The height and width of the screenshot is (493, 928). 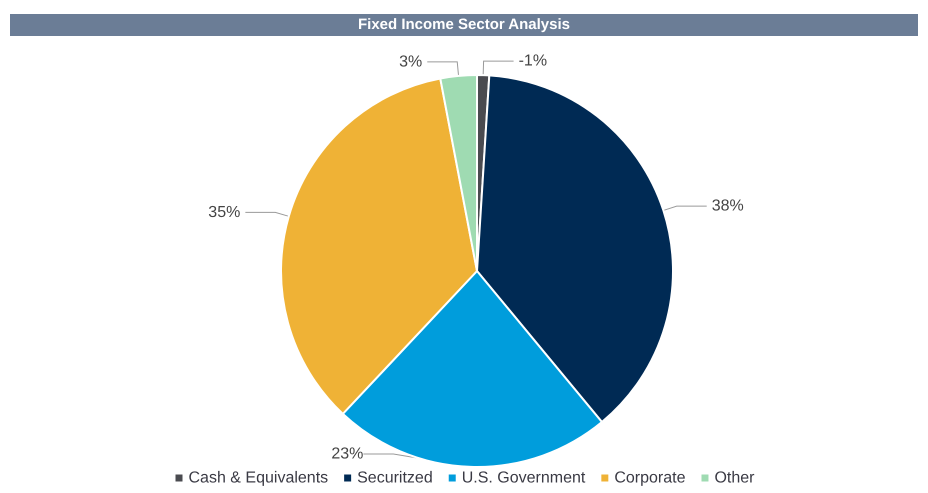 I want to click on text: -1%, so click(x=533, y=61).